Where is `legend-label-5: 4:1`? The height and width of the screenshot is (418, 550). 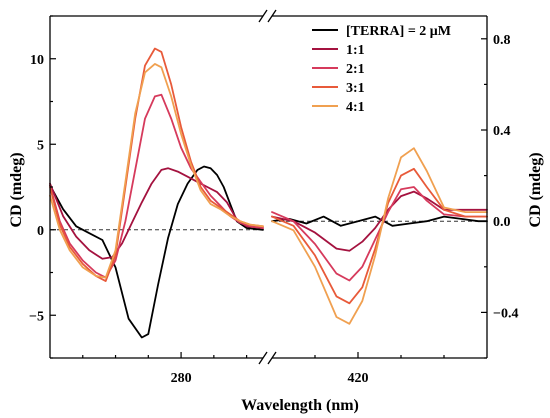
legend-label-5: 4:1 is located at coordinates (355, 107).